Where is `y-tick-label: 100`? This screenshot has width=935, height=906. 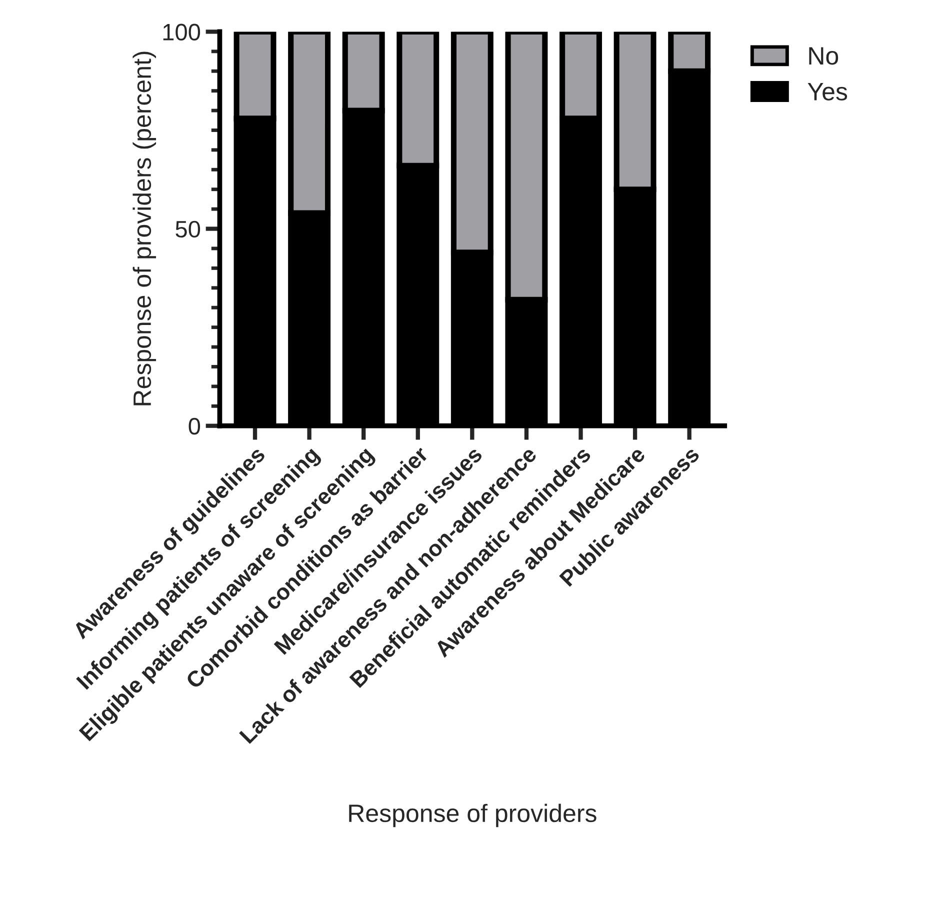
y-tick-label: 100 is located at coordinates (181, 32).